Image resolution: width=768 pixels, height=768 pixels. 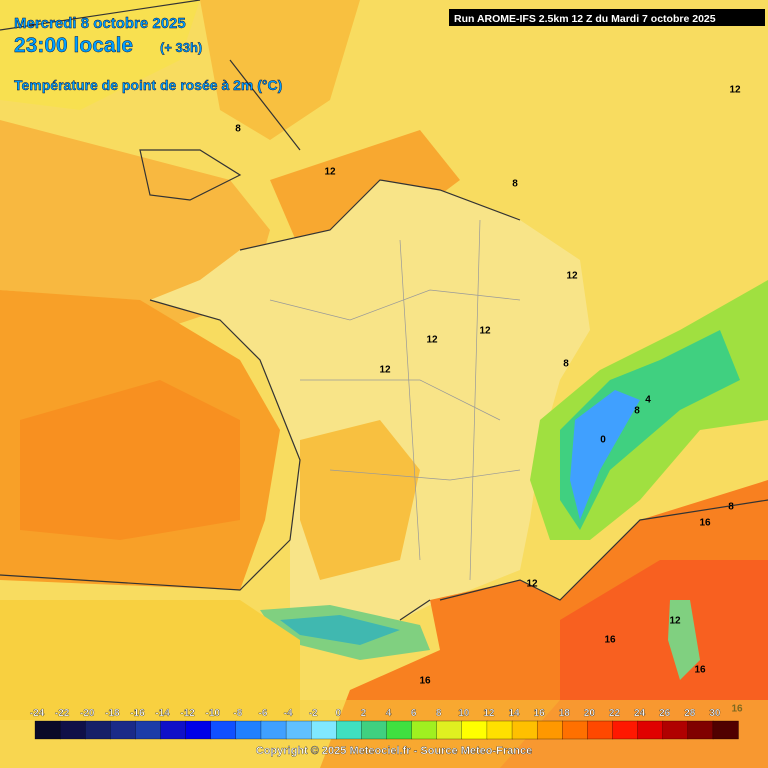 What do you see at coordinates (605, 455) in the screenshot?
I see `alps-peak` at bounding box center [605, 455].